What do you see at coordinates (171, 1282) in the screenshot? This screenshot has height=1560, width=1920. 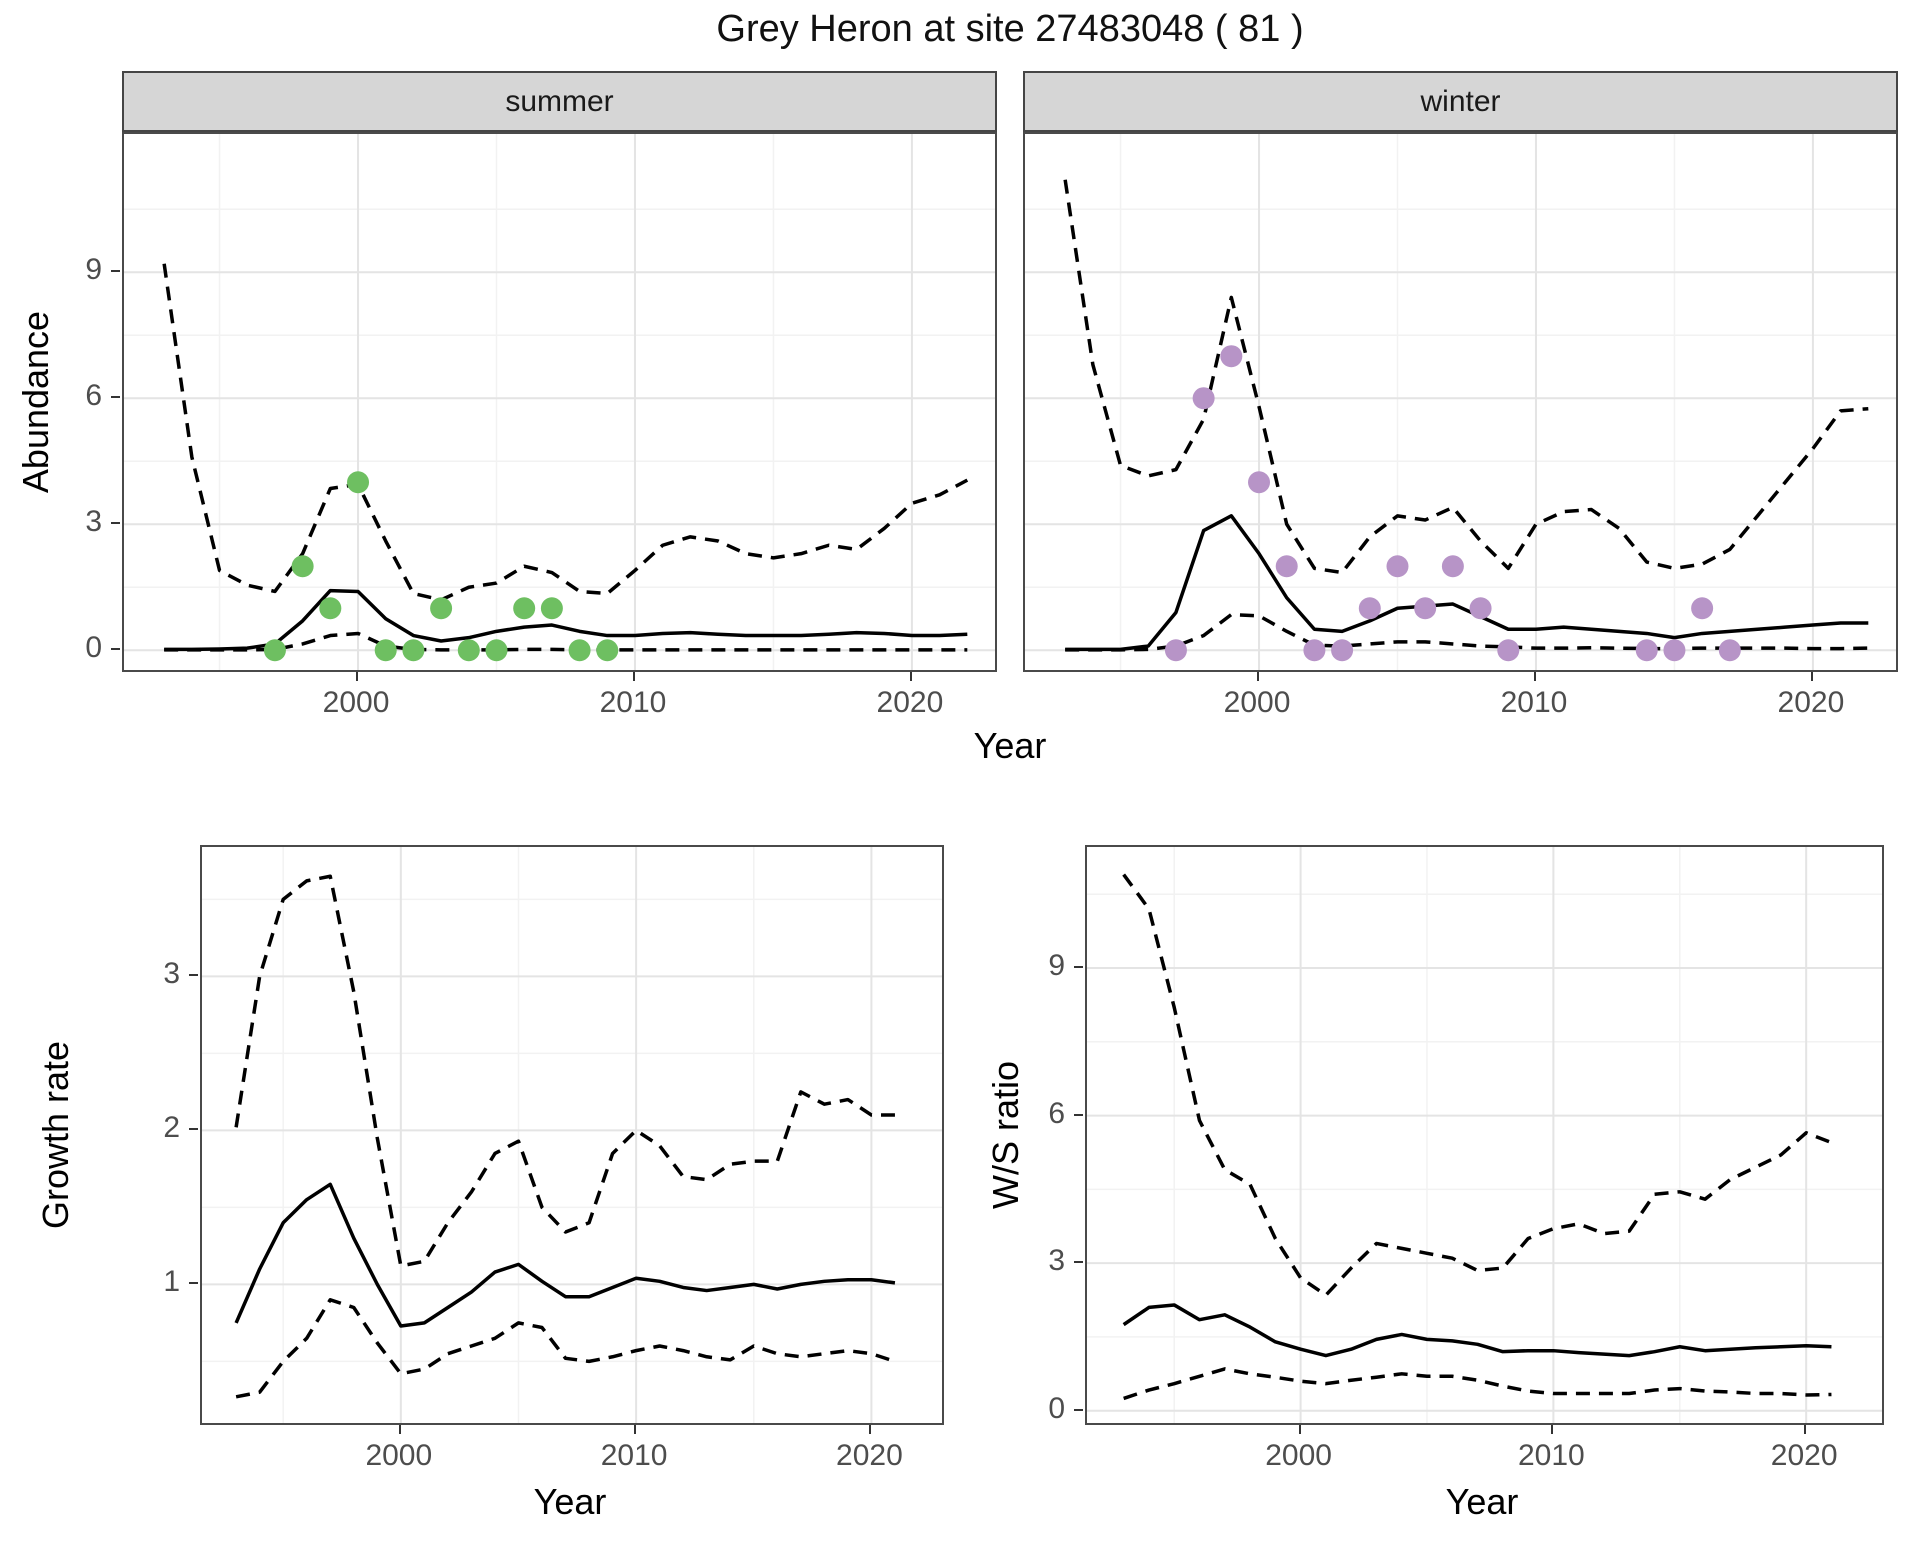 I see `y-tick-label: 1` at bounding box center [171, 1282].